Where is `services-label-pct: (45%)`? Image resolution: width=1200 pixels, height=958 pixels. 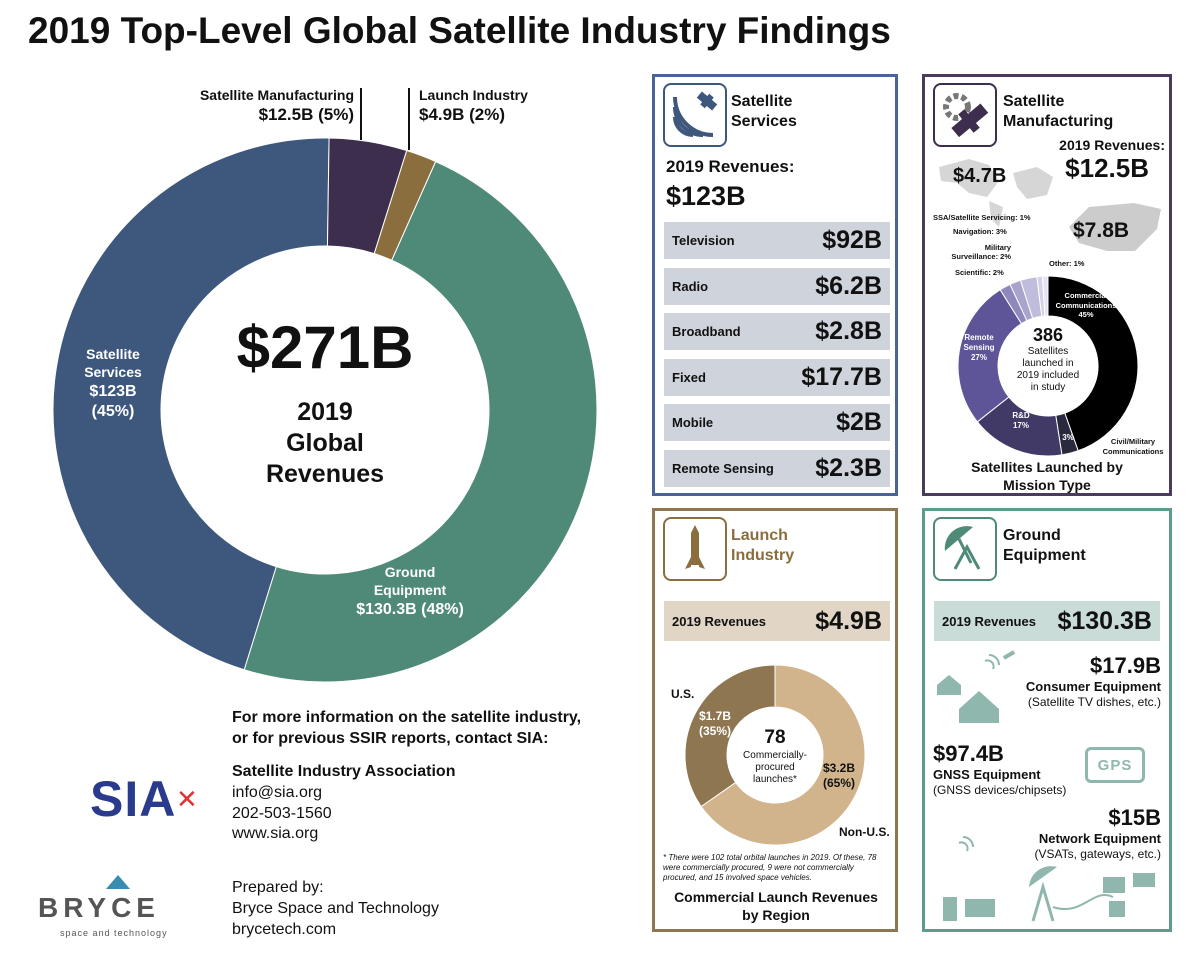 services-label-pct: (45%) is located at coordinates (113, 412).